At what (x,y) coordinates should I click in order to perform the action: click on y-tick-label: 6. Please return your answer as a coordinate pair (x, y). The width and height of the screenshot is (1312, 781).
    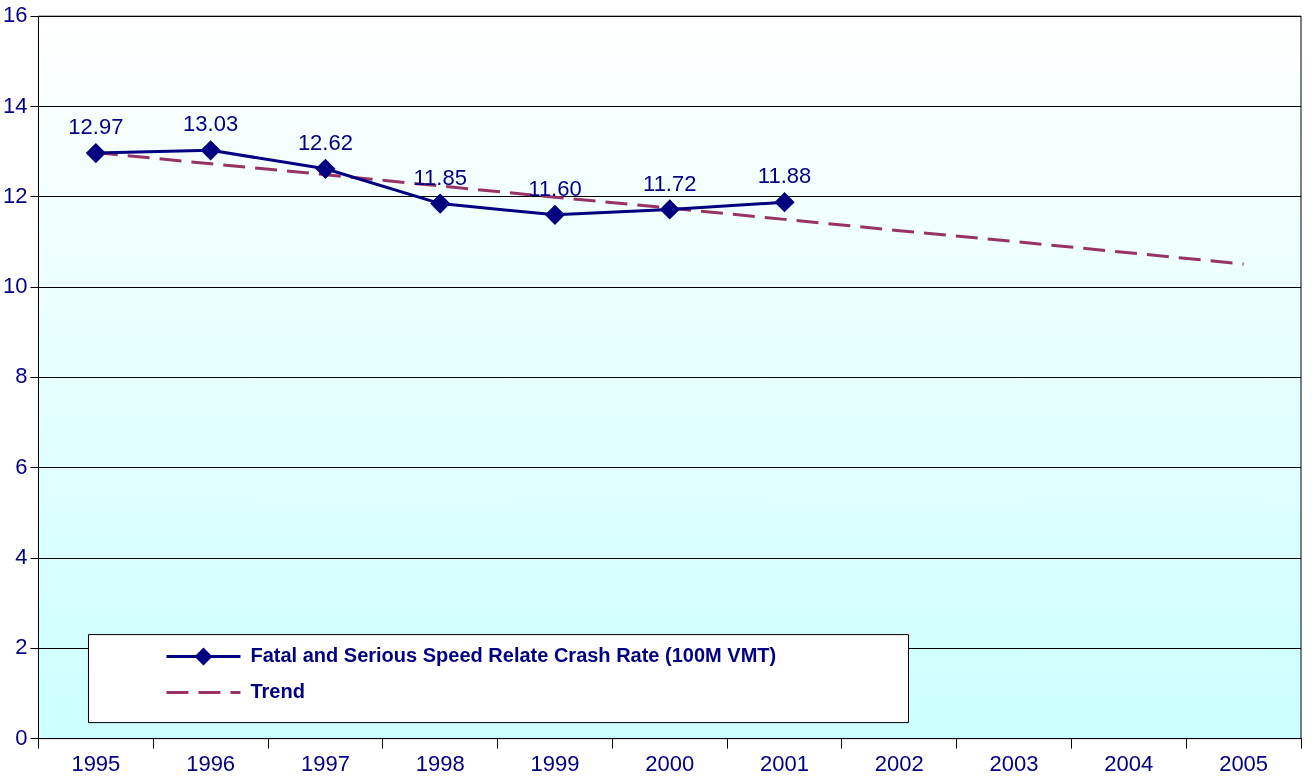
    Looking at the image, I should click on (21, 466).